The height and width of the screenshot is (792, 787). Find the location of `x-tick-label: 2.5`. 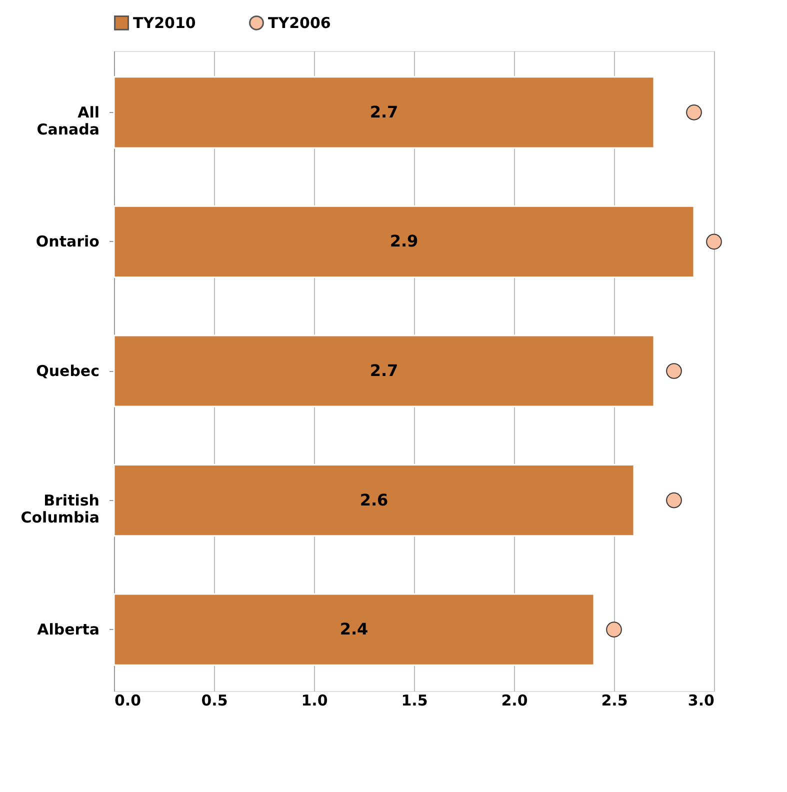

x-tick-label: 2.5 is located at coordinates (614, 701).